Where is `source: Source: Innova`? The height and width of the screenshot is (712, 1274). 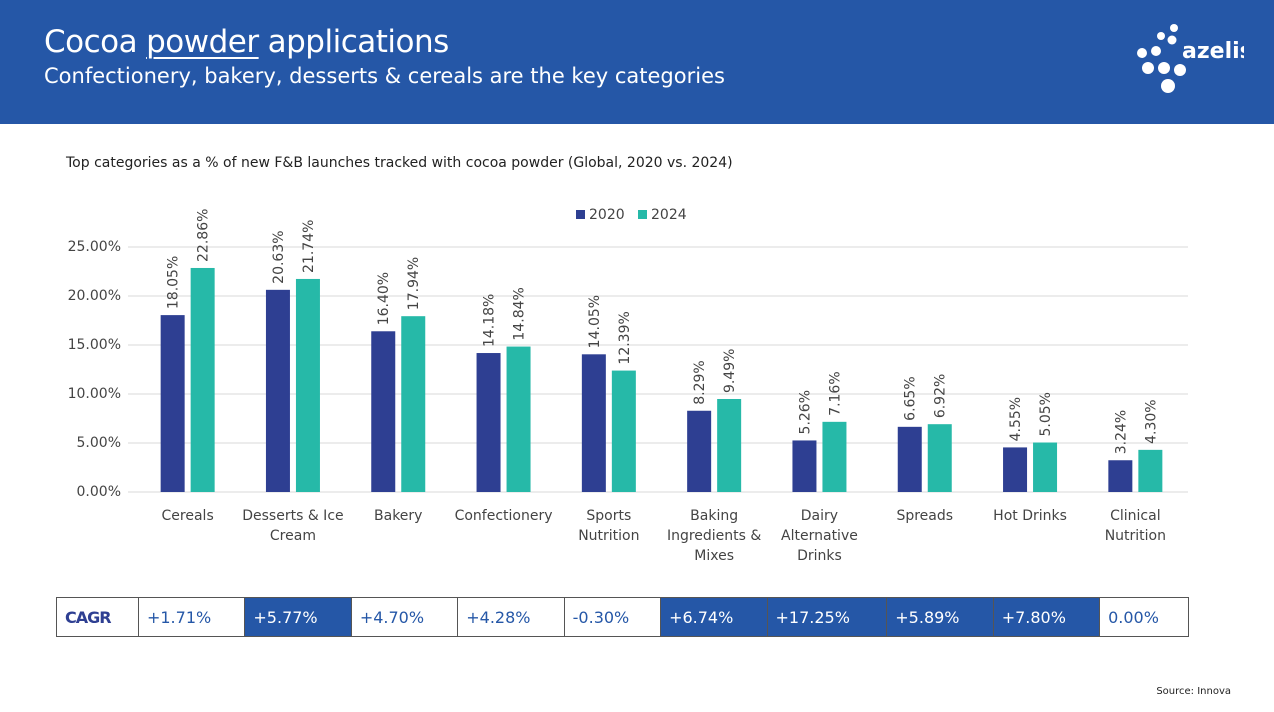 source: Source: Innova is located at coordinates (1193, 691).